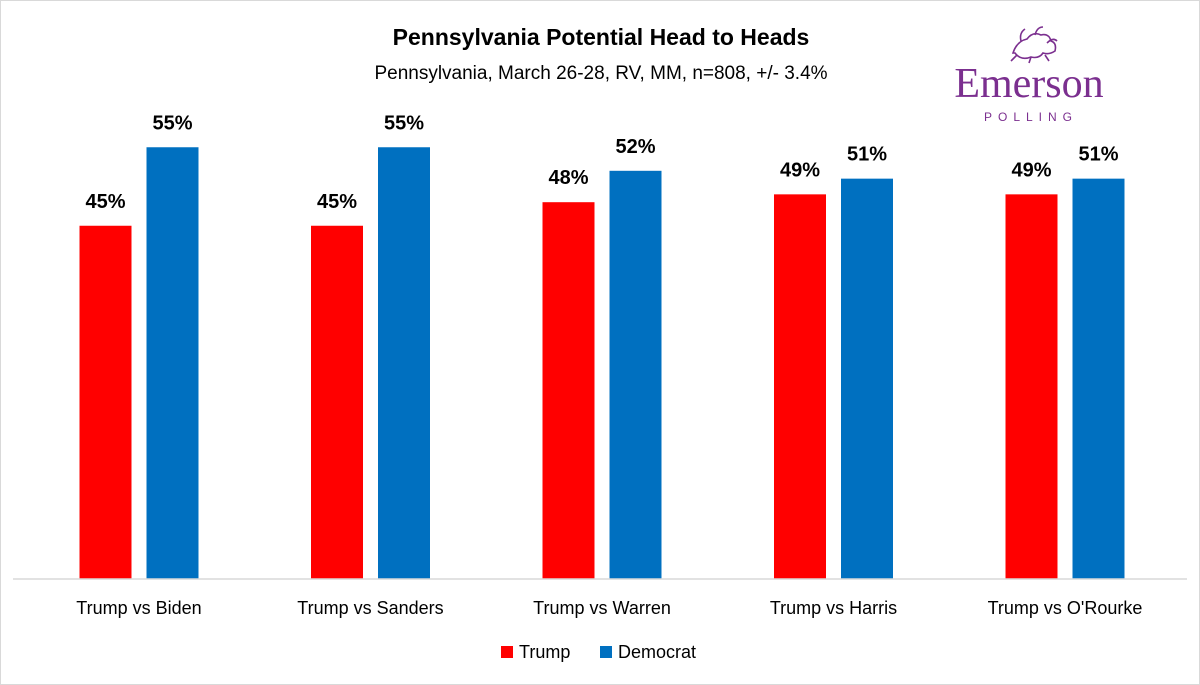 The height and width of the screenshot is (685, 1200). What do you see at coordinates (800, 170) in the screenshot?
I see `data-label-trump-4: 49%` at bounding box center [800, 170].